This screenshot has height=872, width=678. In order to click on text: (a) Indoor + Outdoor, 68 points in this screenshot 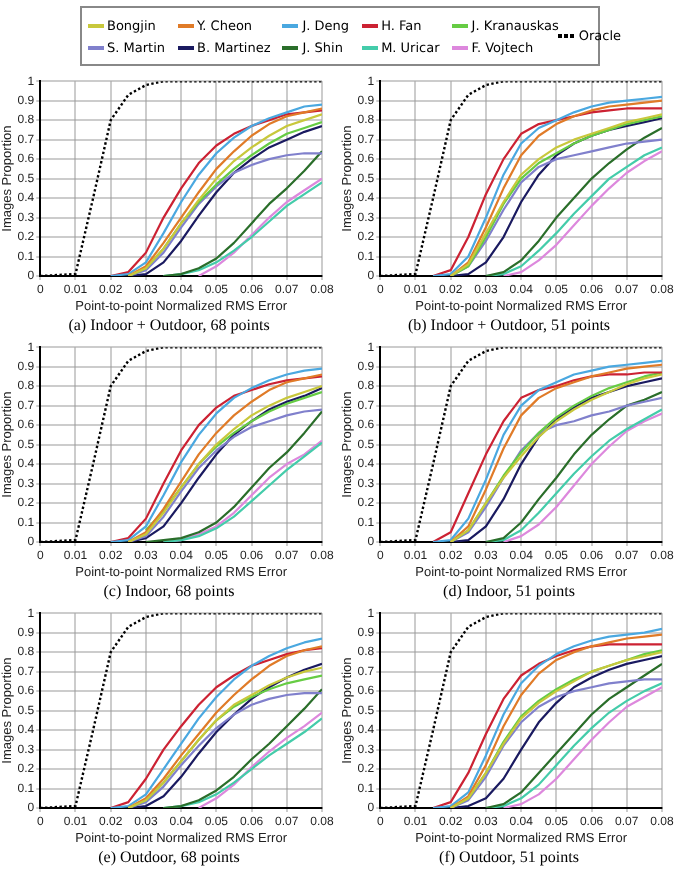, I will do `click(169, 326)`.